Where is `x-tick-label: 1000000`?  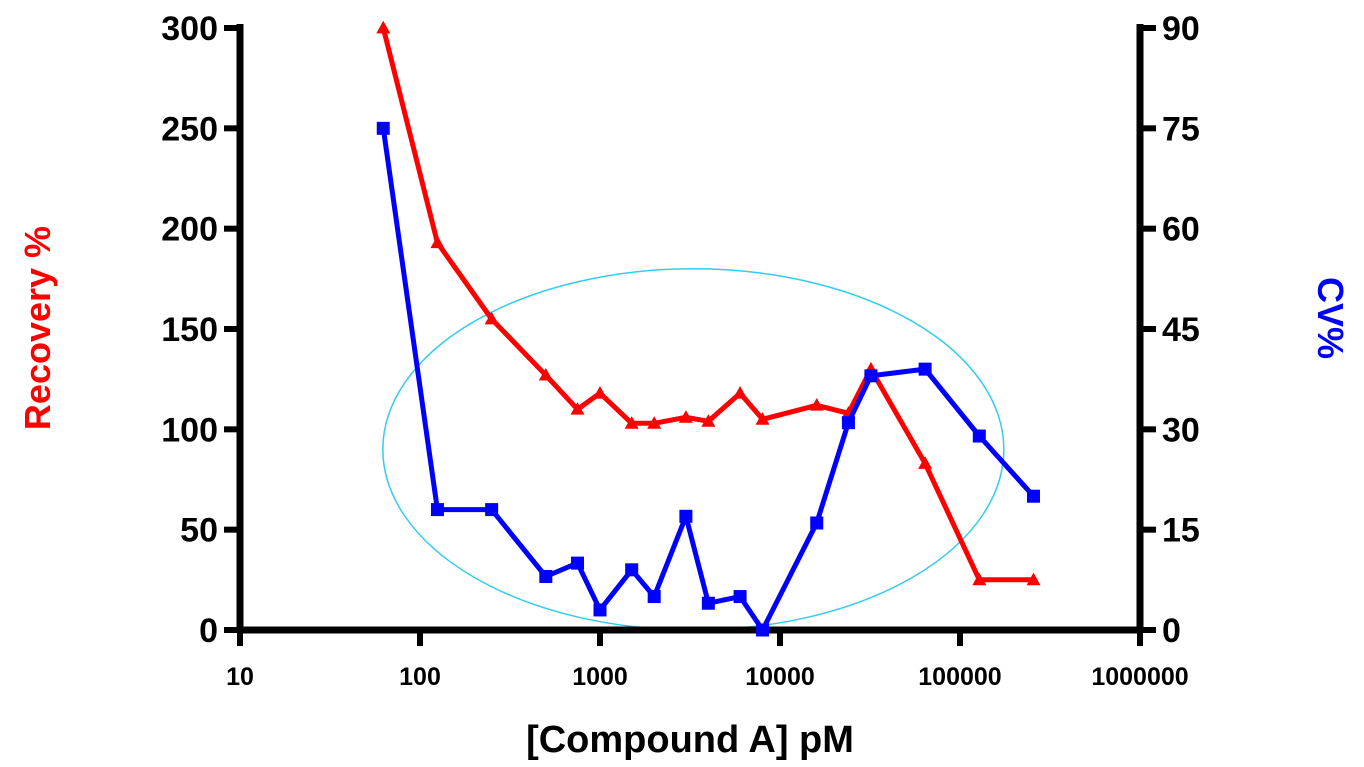 x-tick-label: 1000000 is located at coordinates (1139, 677).